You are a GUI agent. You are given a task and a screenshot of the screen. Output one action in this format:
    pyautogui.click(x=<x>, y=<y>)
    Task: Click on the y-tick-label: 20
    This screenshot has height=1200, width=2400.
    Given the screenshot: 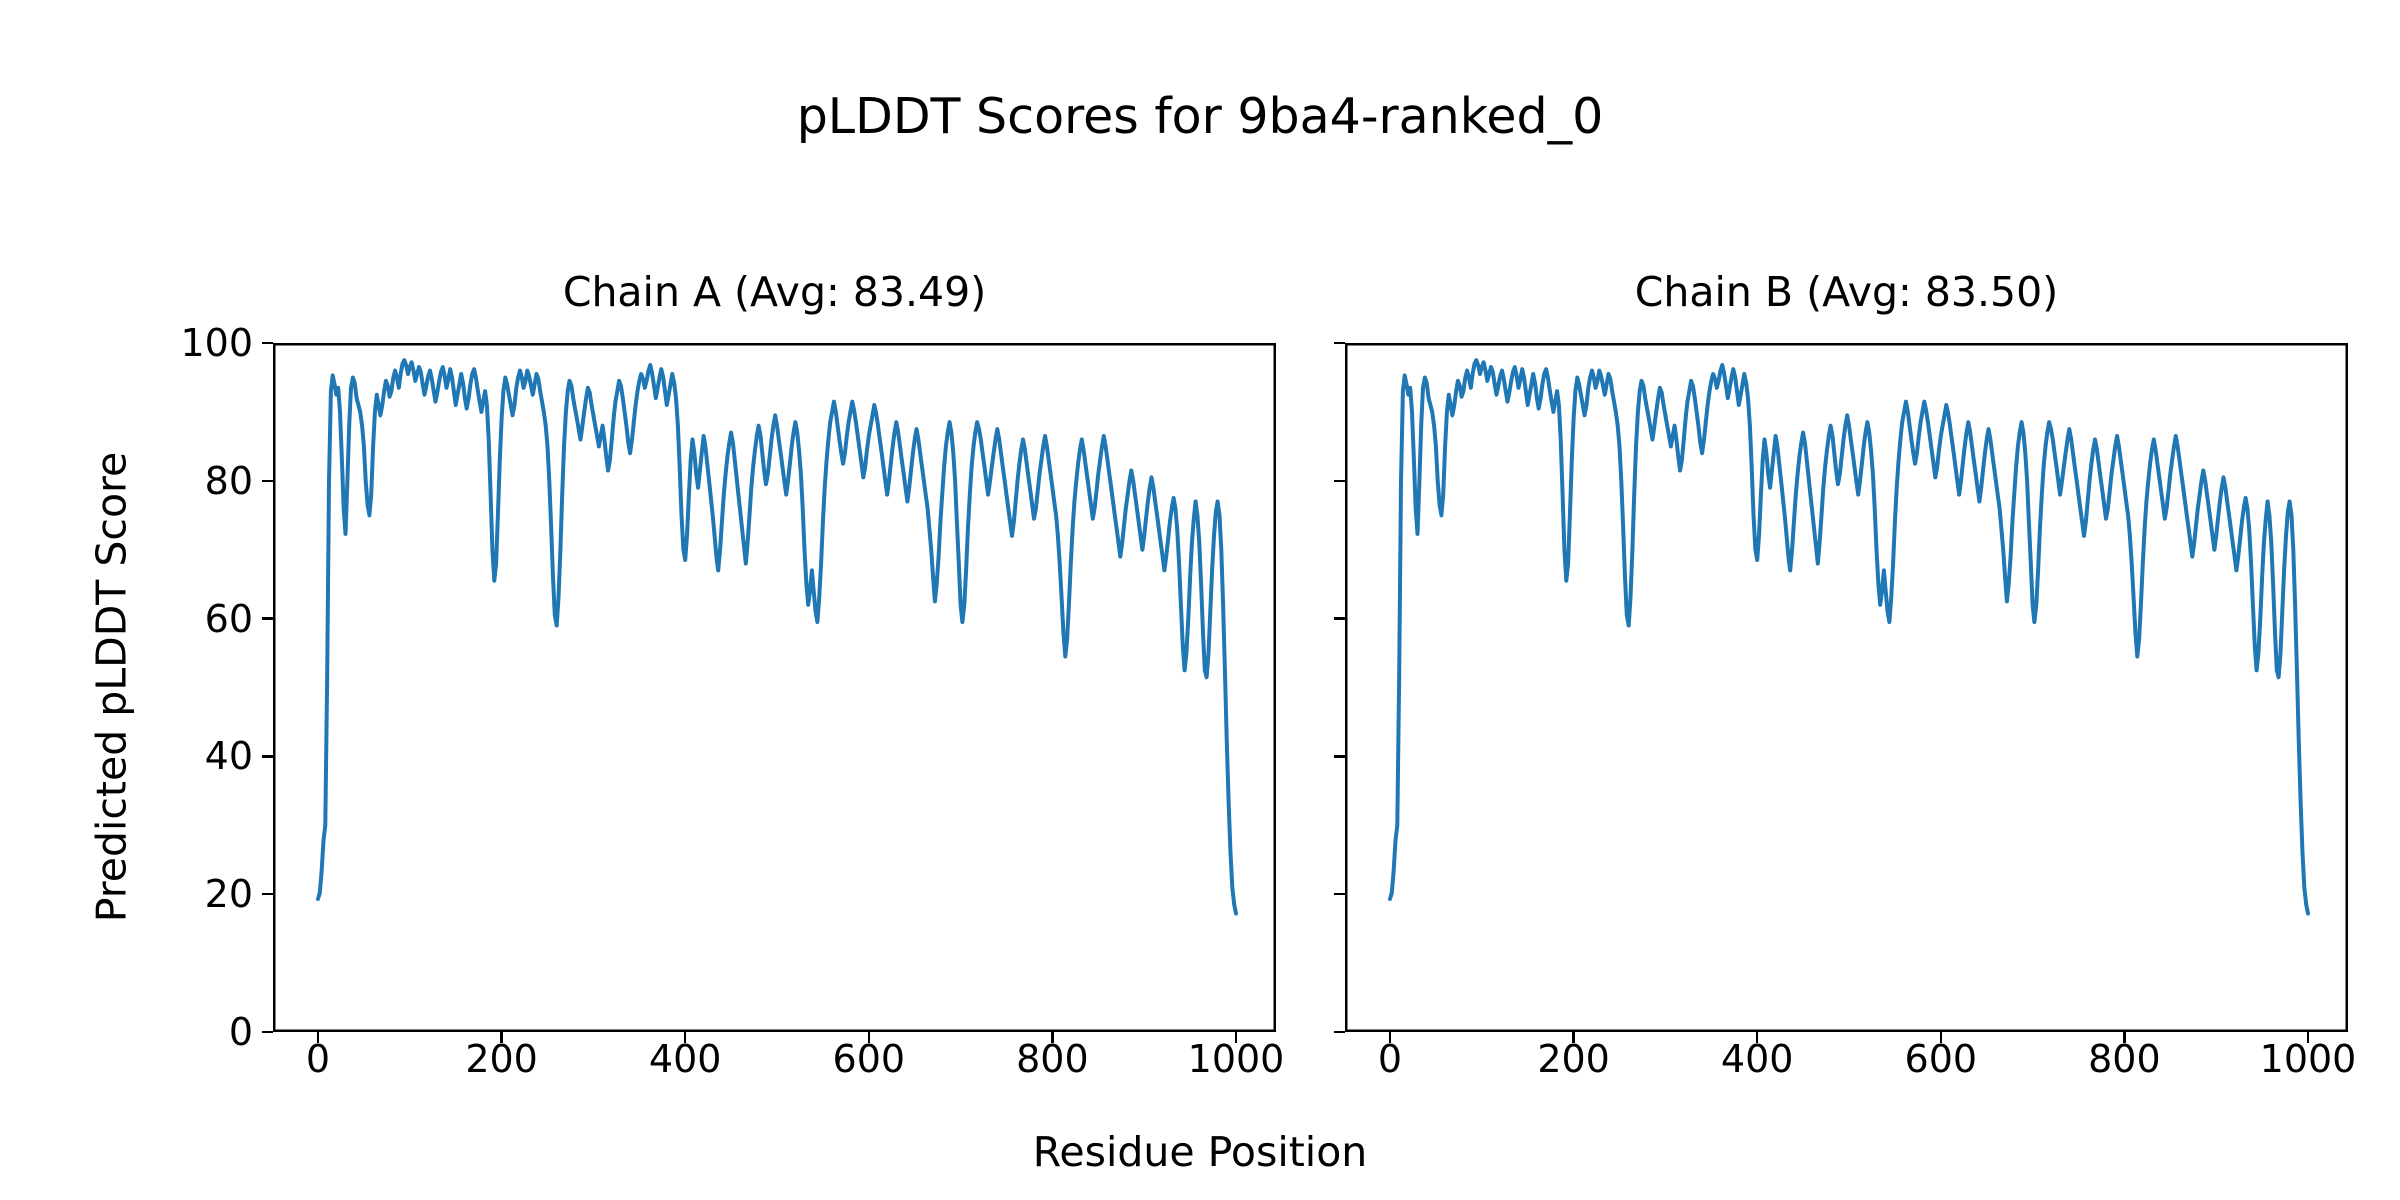 What is the action you would take?
    pyautogui.click(x=228, y=894)
    